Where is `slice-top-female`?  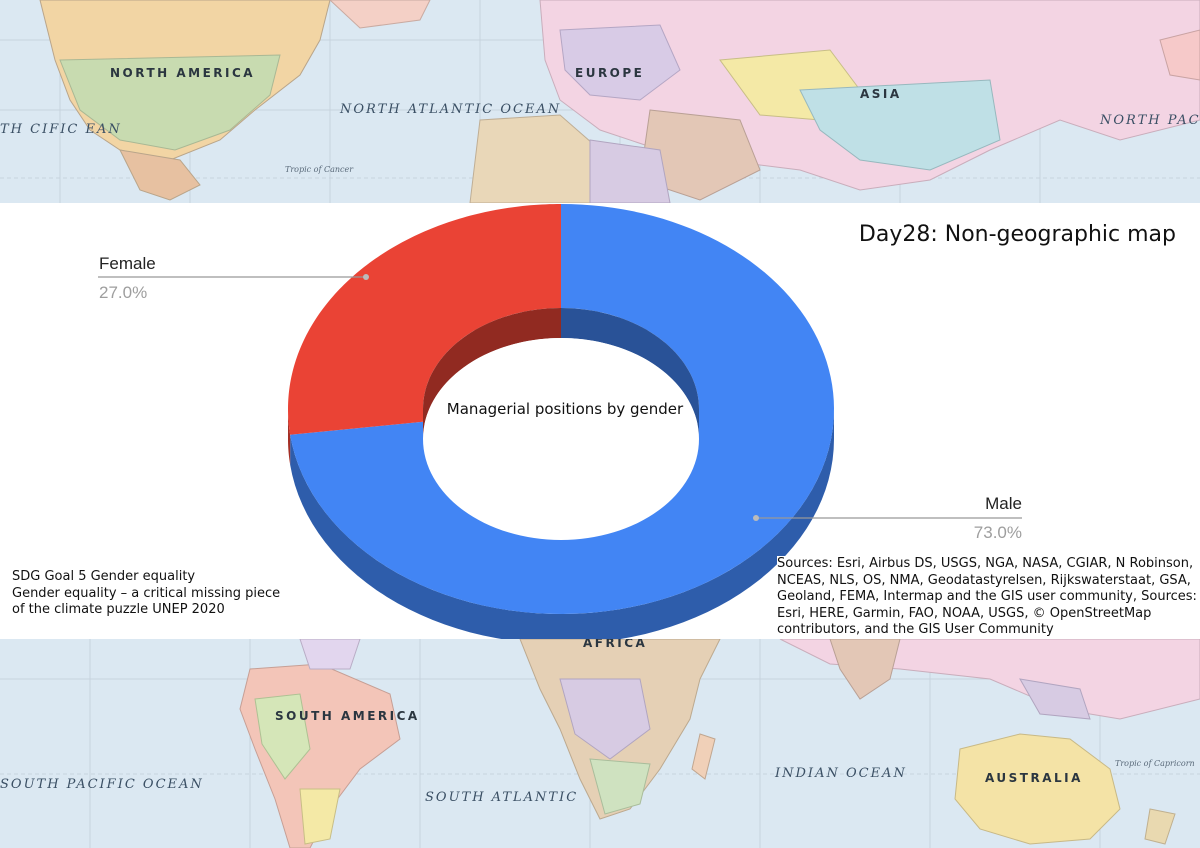
slice-top-female is located at coordinates (424, 319).